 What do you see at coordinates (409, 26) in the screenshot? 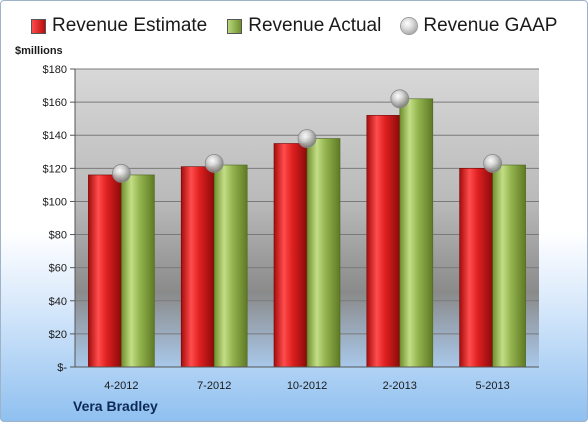
I see `legend-swatch-gaap` at bounding box center [409, 26].